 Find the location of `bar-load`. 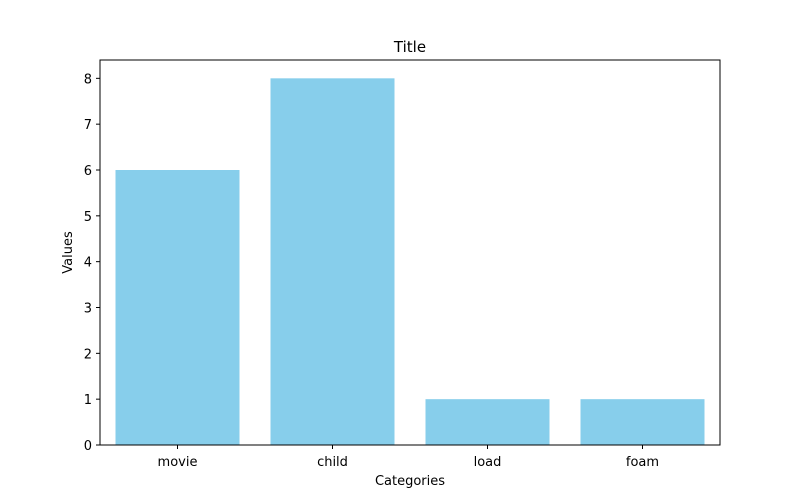

bar-load is located at coordinates (487, 422).